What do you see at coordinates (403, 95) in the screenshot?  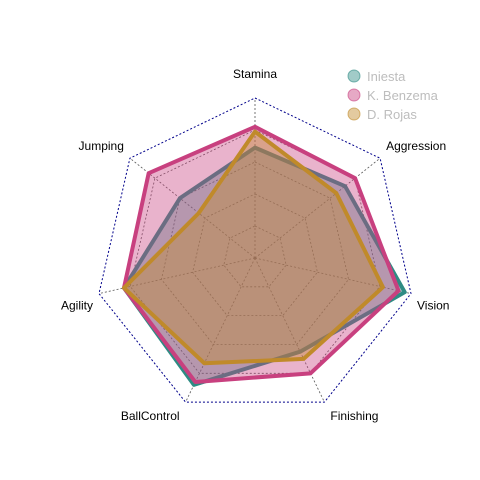 I see `legend-label-k-benzema: K. Benzema` at bounding box center [403, 95].